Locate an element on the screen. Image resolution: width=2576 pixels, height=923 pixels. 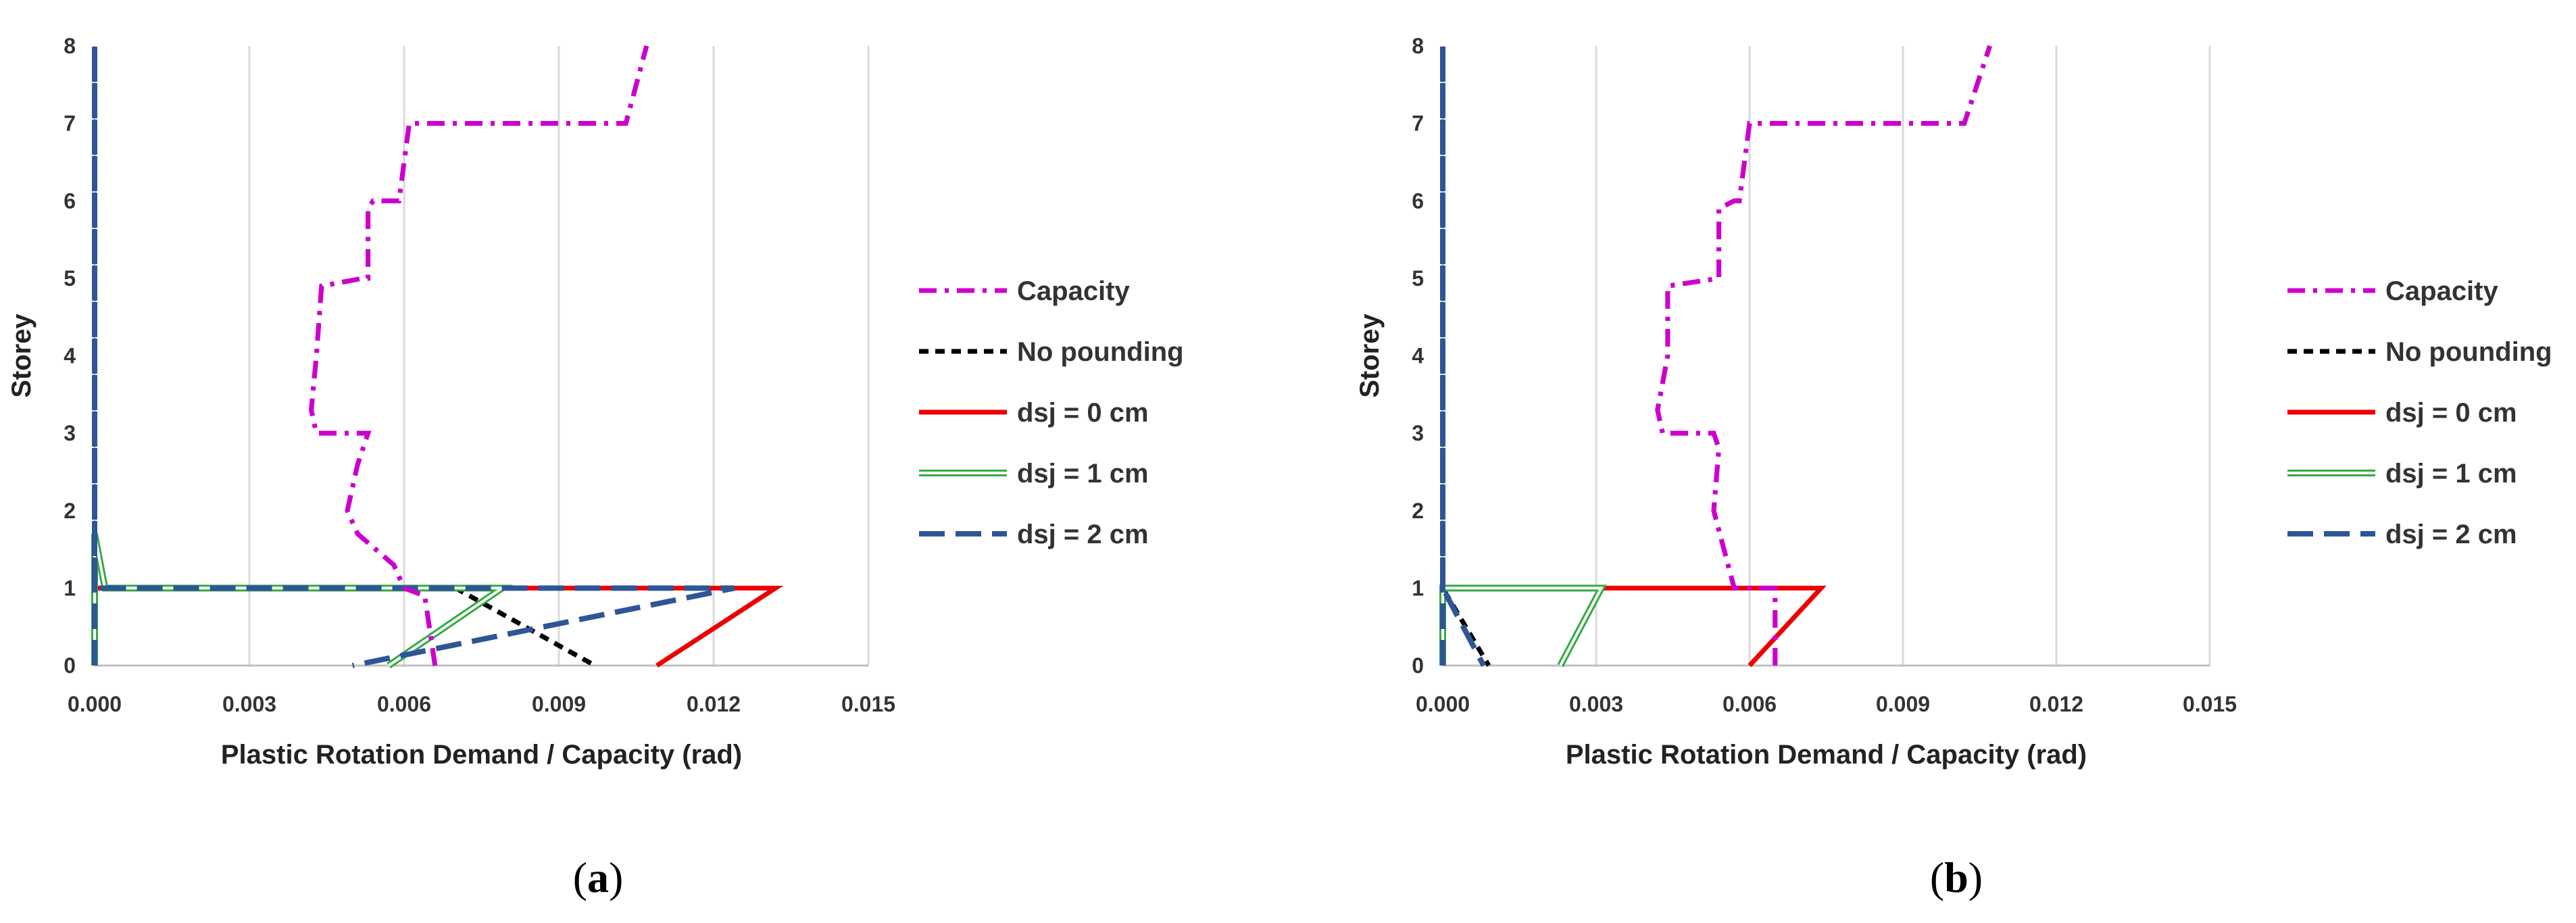
series-dsj2 is located at coordinates (1463, 356).